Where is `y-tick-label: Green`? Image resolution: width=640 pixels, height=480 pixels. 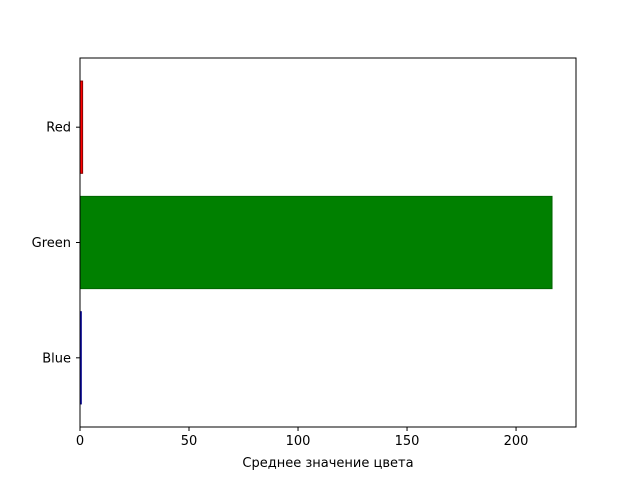 y-tick-label: Green is located at coordinates (51, 243).